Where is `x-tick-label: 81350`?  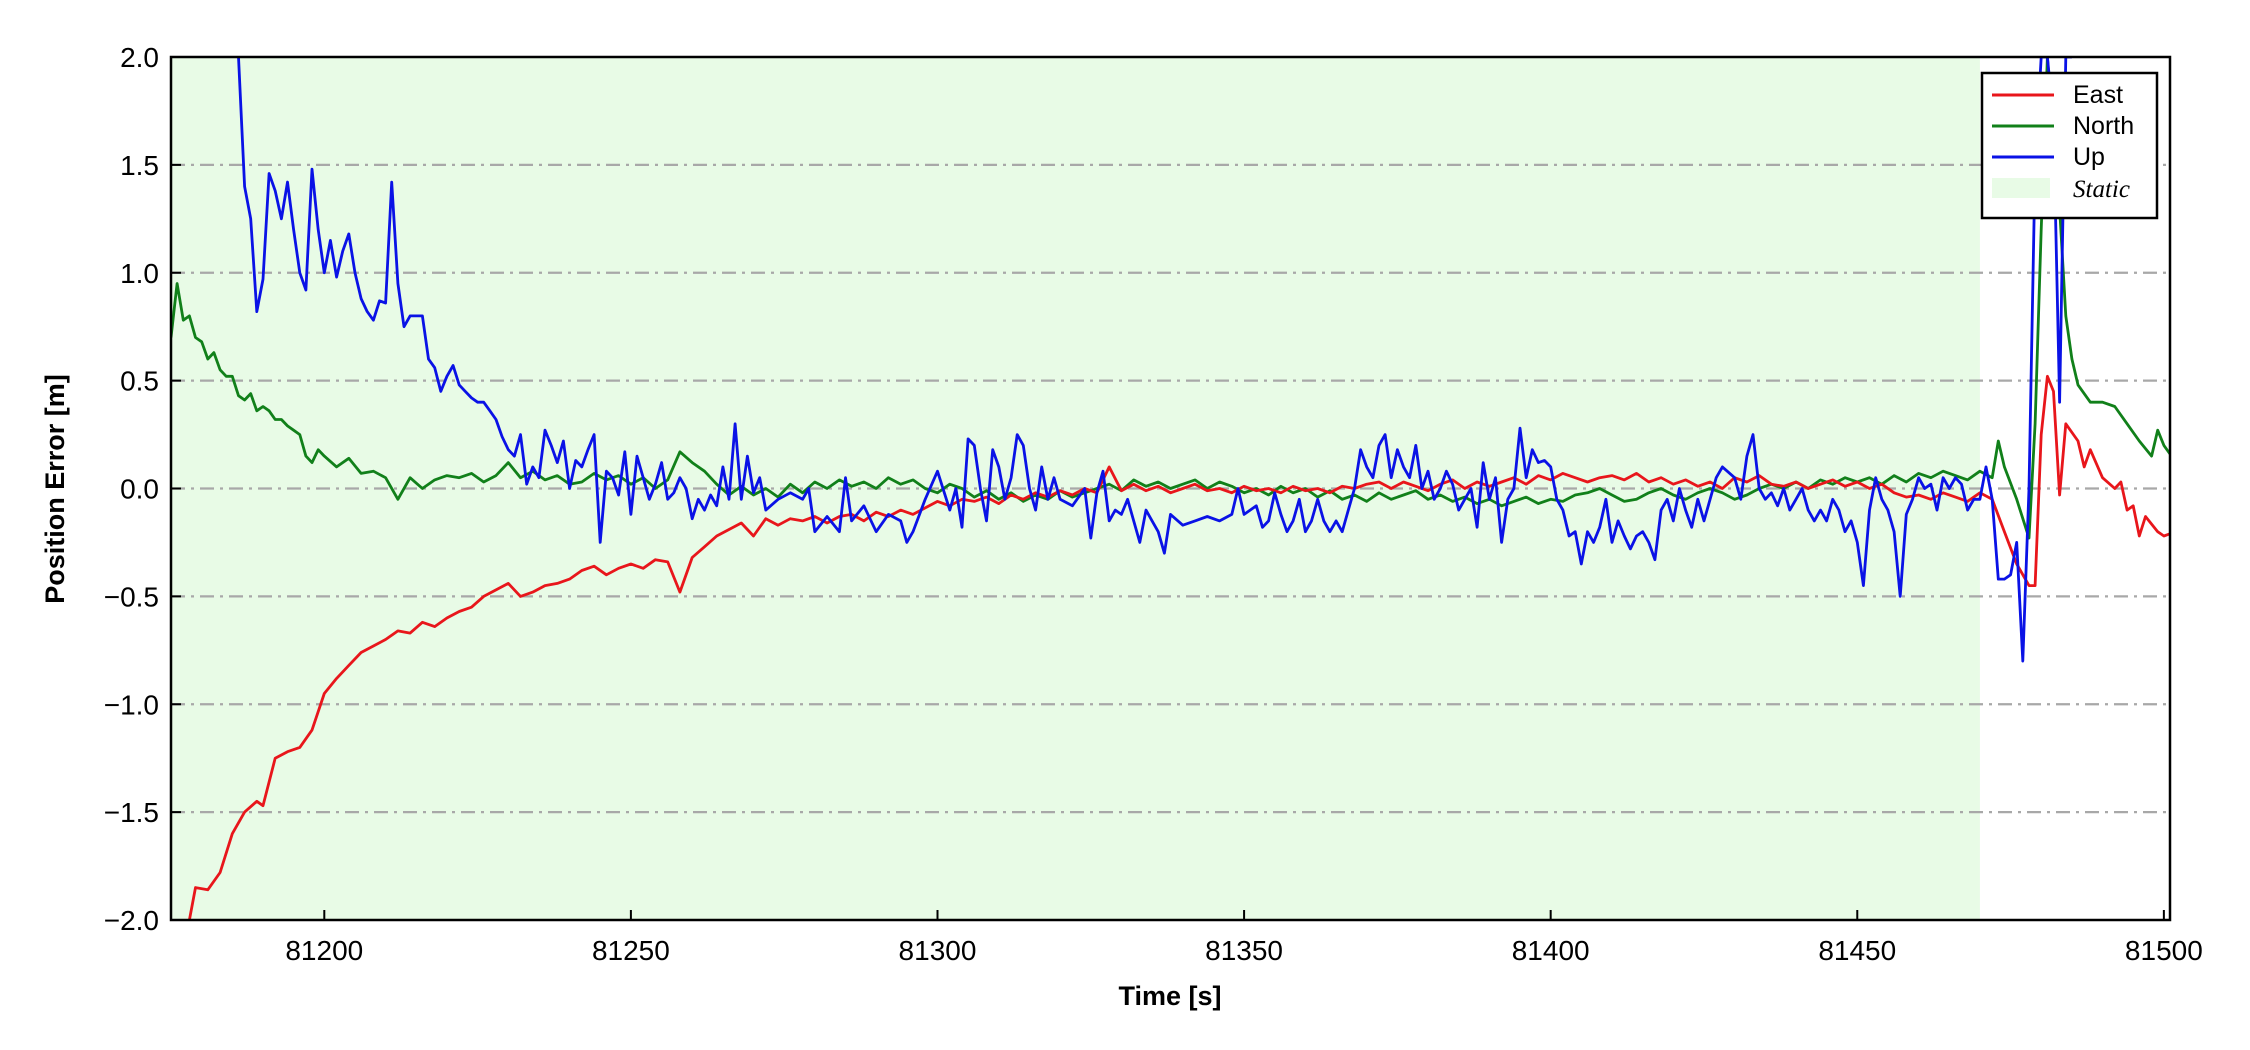
x-tick-label: 81350 is located at coordinates (1244, 950).